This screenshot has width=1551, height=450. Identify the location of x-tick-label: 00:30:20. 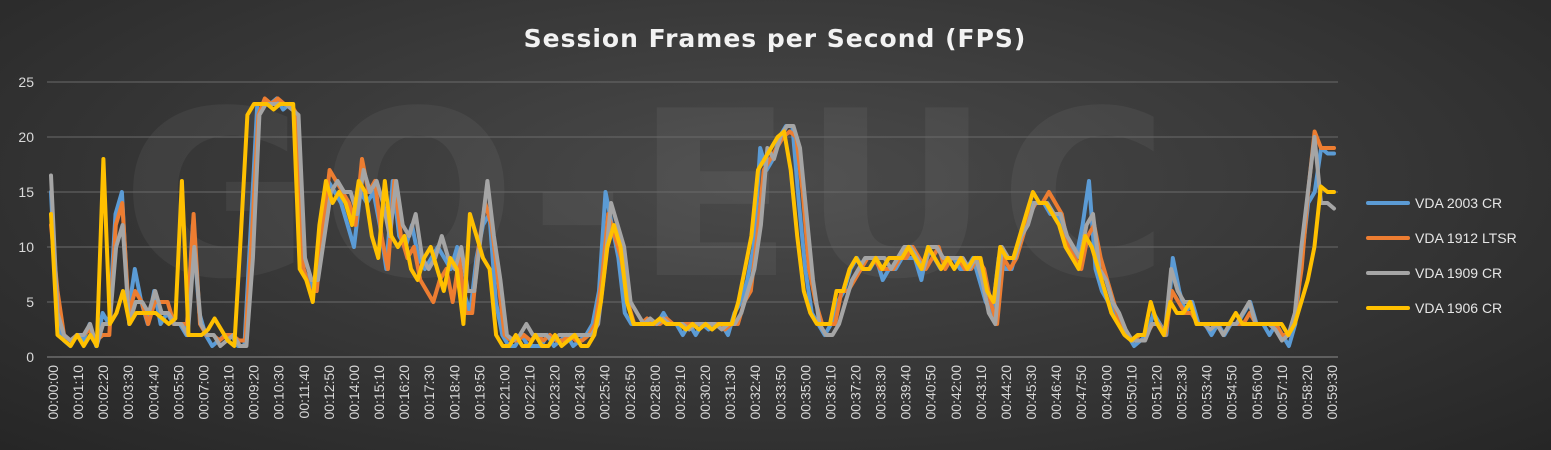
(705, 392).